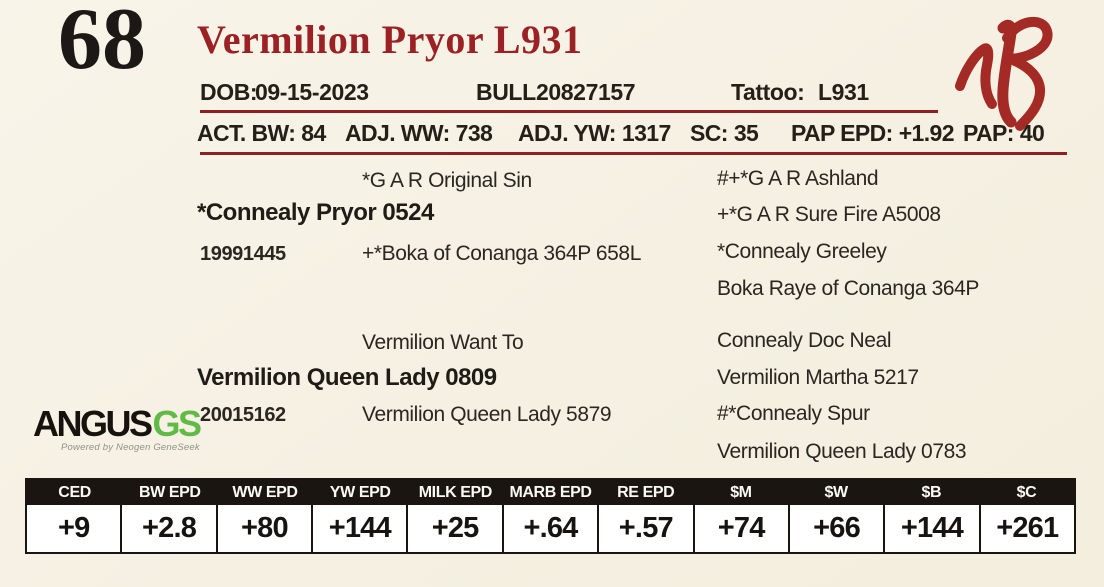 The width and height of the screenshot is (1104, 587). I want to click on epd-value-dollar-w: +66, so click(838, 528).